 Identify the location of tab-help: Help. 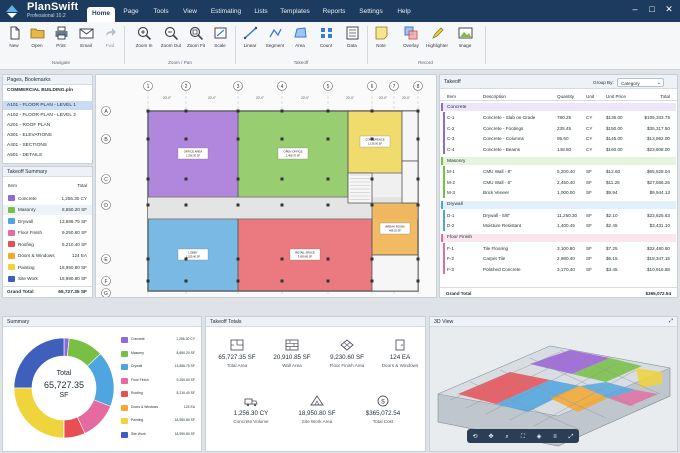
(404, 11).